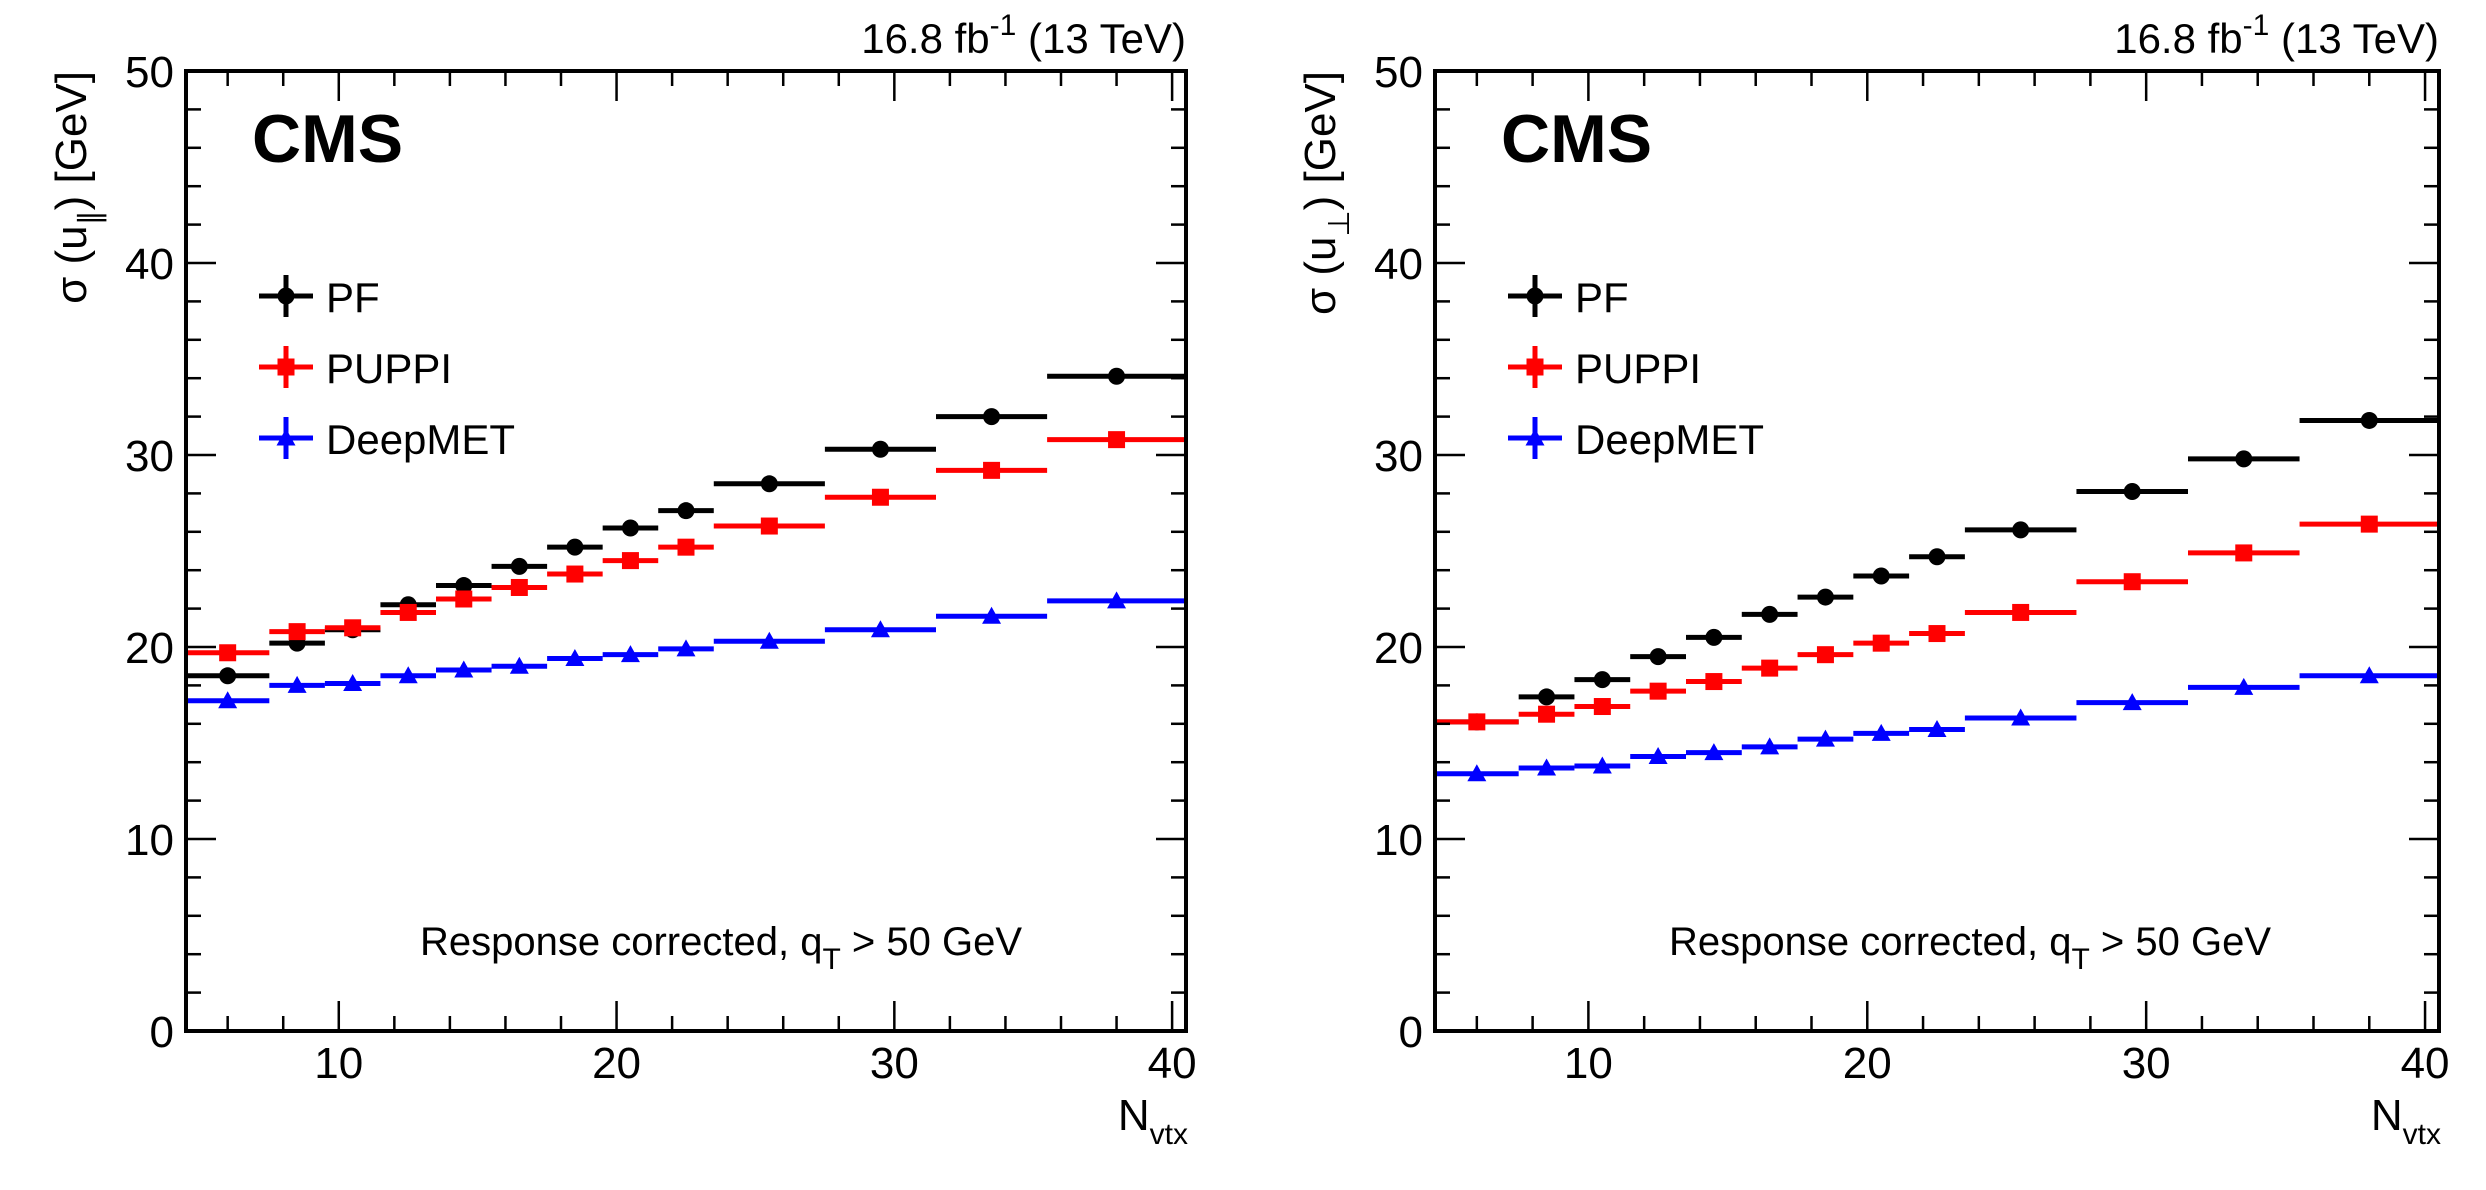 The width and height of the screenshot is (2486, 1190). Describe the element at coordinates (149, 456) in the screenshot. I see `left-y-tick-label: 30` at that location.